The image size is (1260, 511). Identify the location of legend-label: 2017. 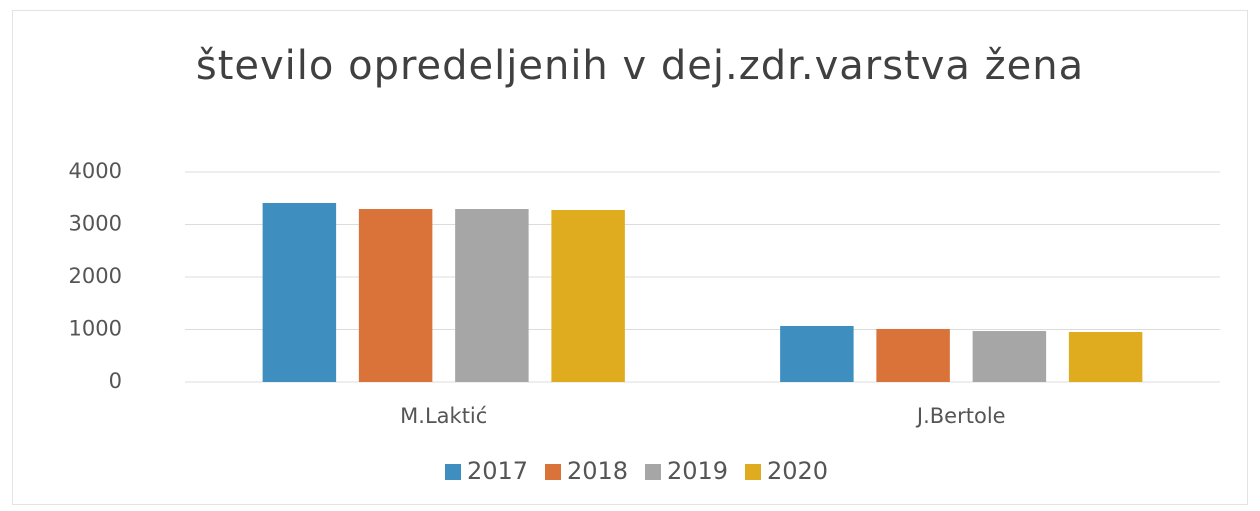
(497, 471).